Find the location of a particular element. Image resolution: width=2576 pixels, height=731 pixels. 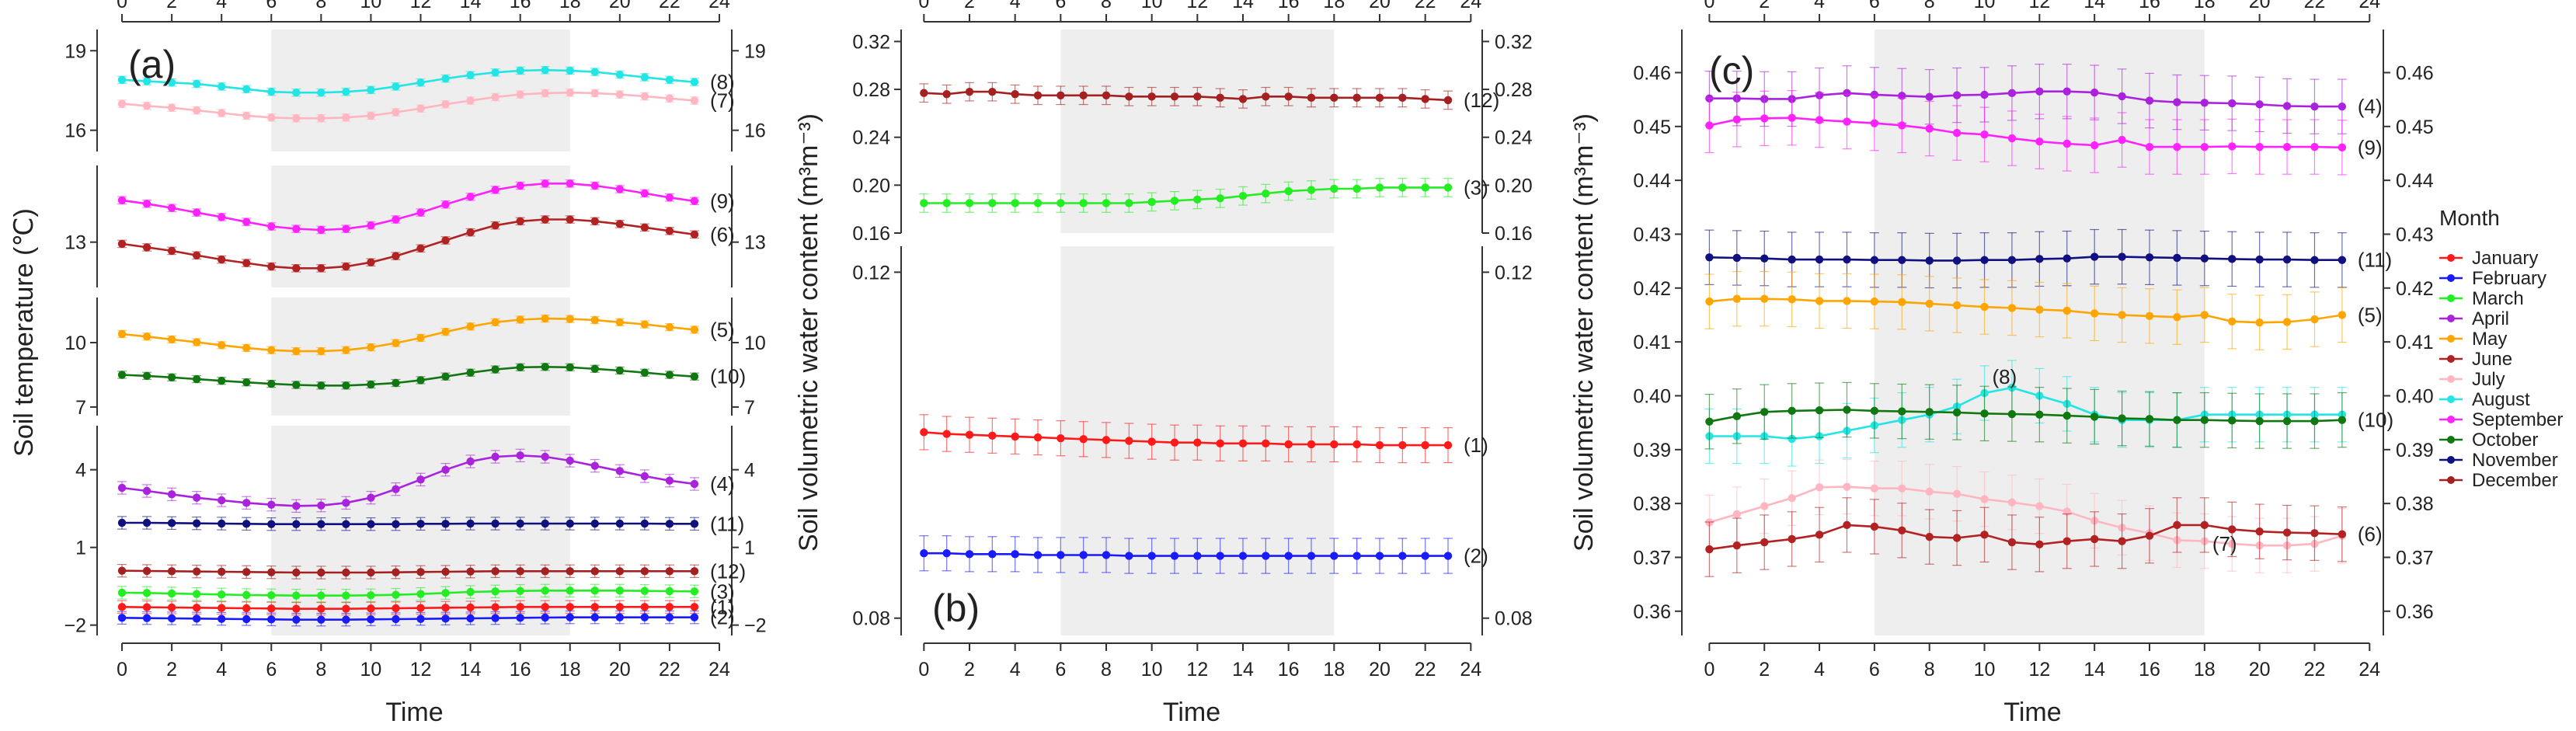

series-line is located at coordinates (2026, 516).